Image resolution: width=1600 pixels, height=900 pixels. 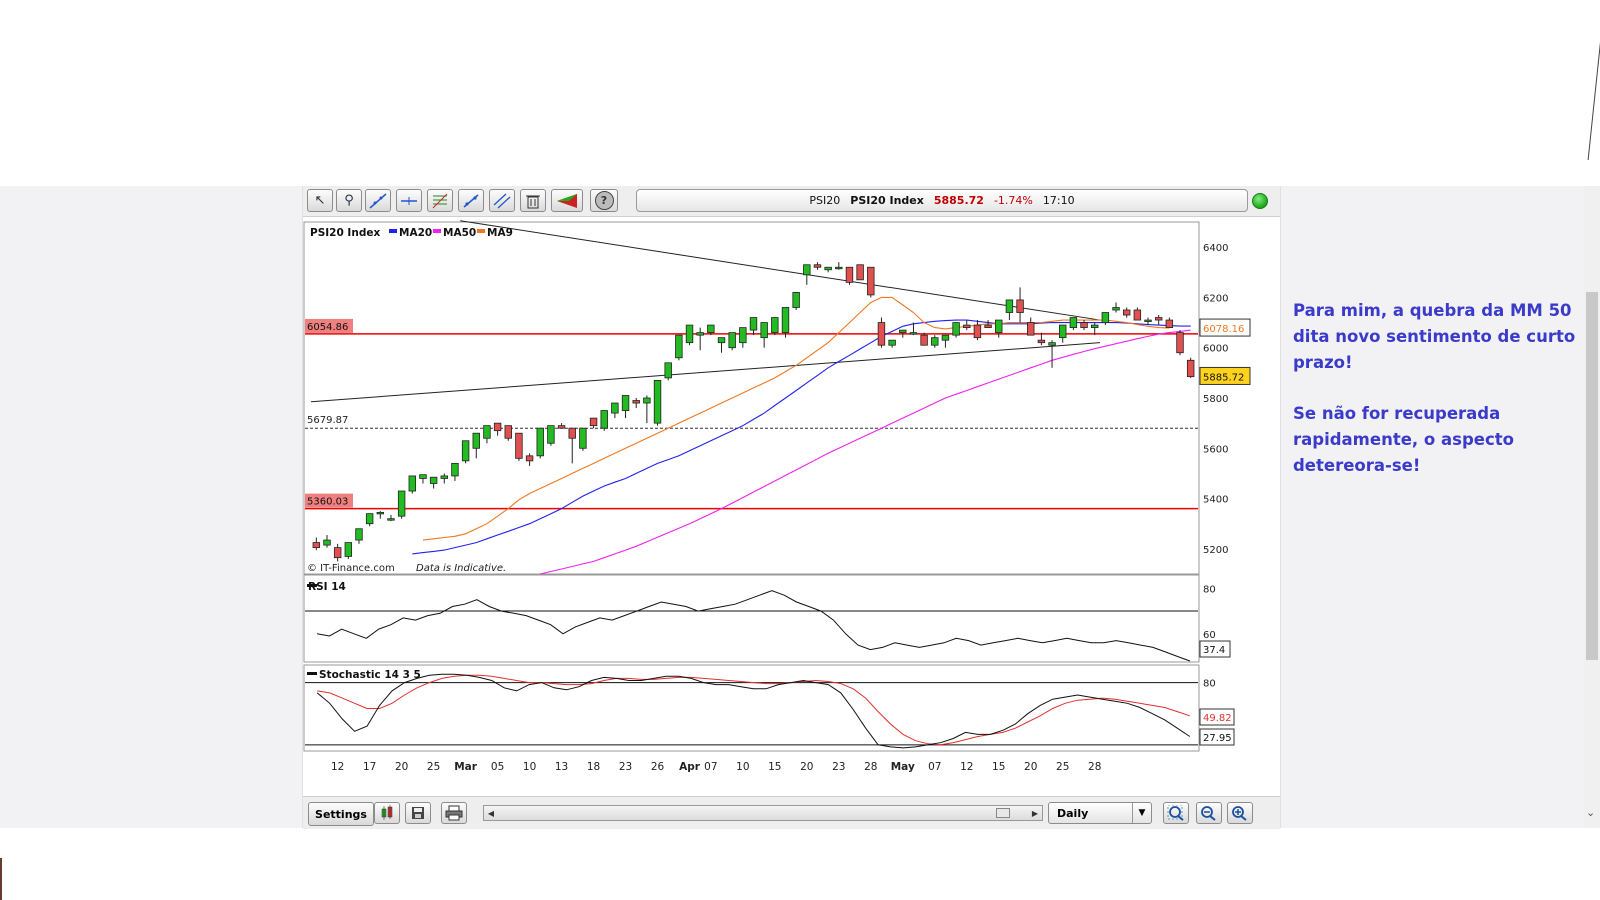 What do you see at coordinates (454, 813) in the screenshot?
I see `print-icon` at bounding box center [454, 813].